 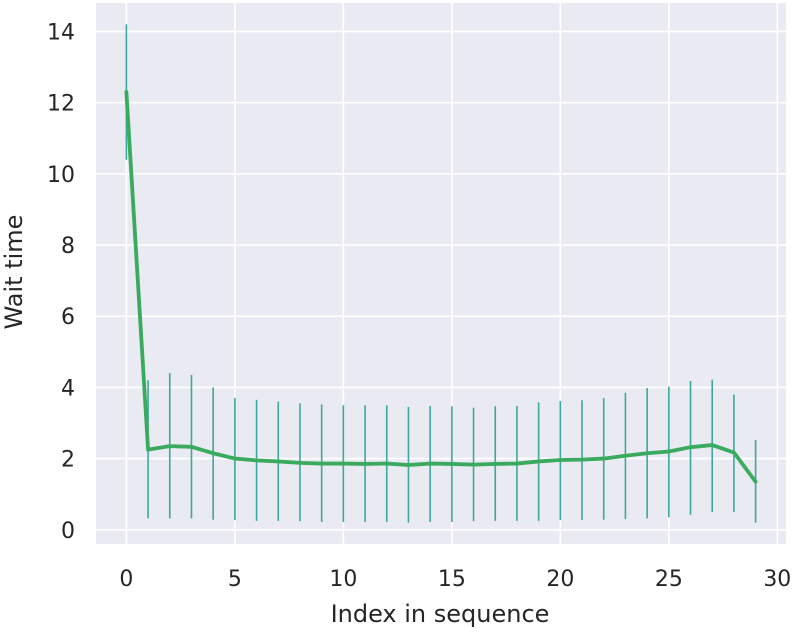 What do you see at coordinates (68, 317) in the screenshot?
I see `y-tick-label-3: 6` at bounding box center [68, 317].